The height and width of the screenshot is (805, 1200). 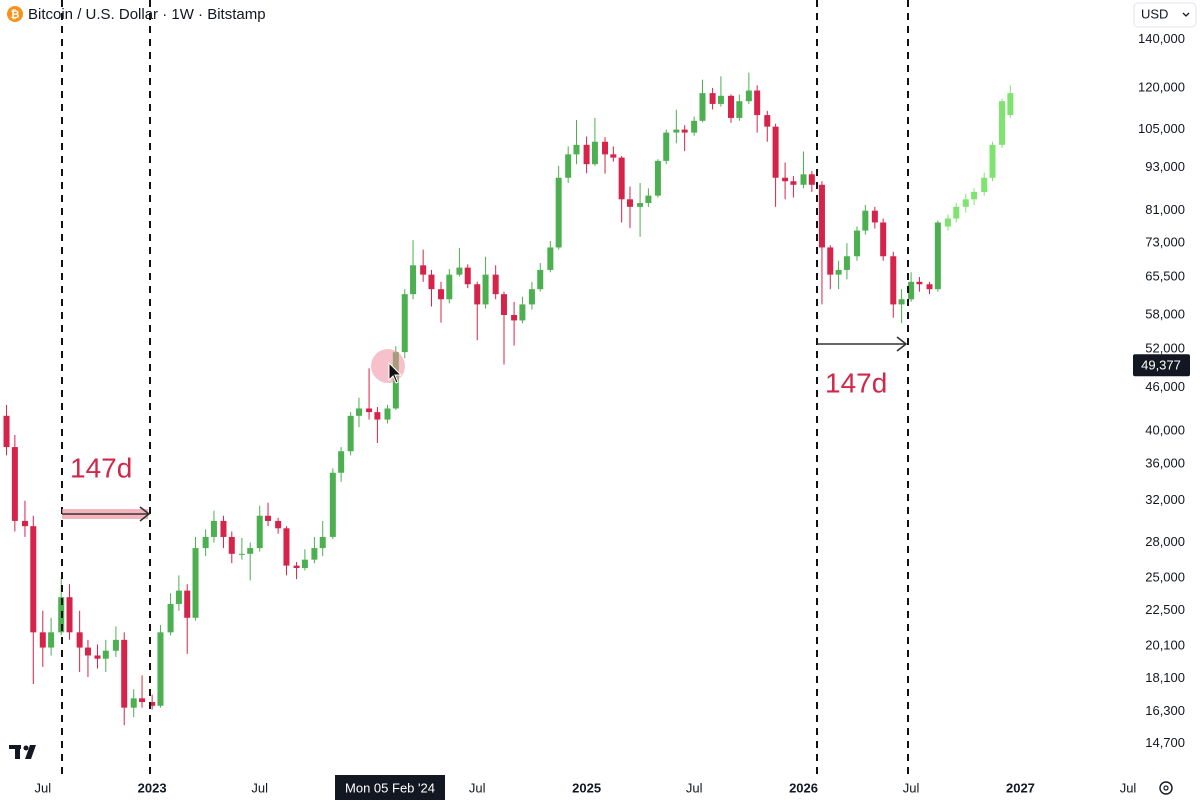 I want to click on click-indicator, so click(x=388, y=366).